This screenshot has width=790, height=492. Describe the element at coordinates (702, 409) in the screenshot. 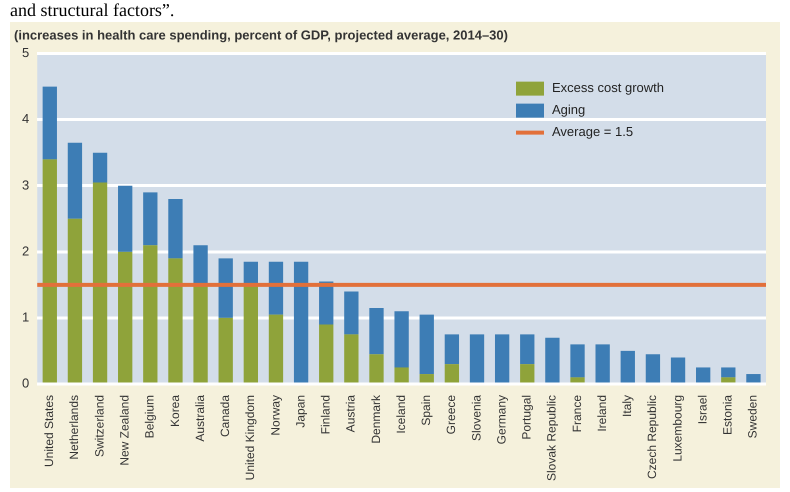

I see `x-tick-label: Israel` at that location.